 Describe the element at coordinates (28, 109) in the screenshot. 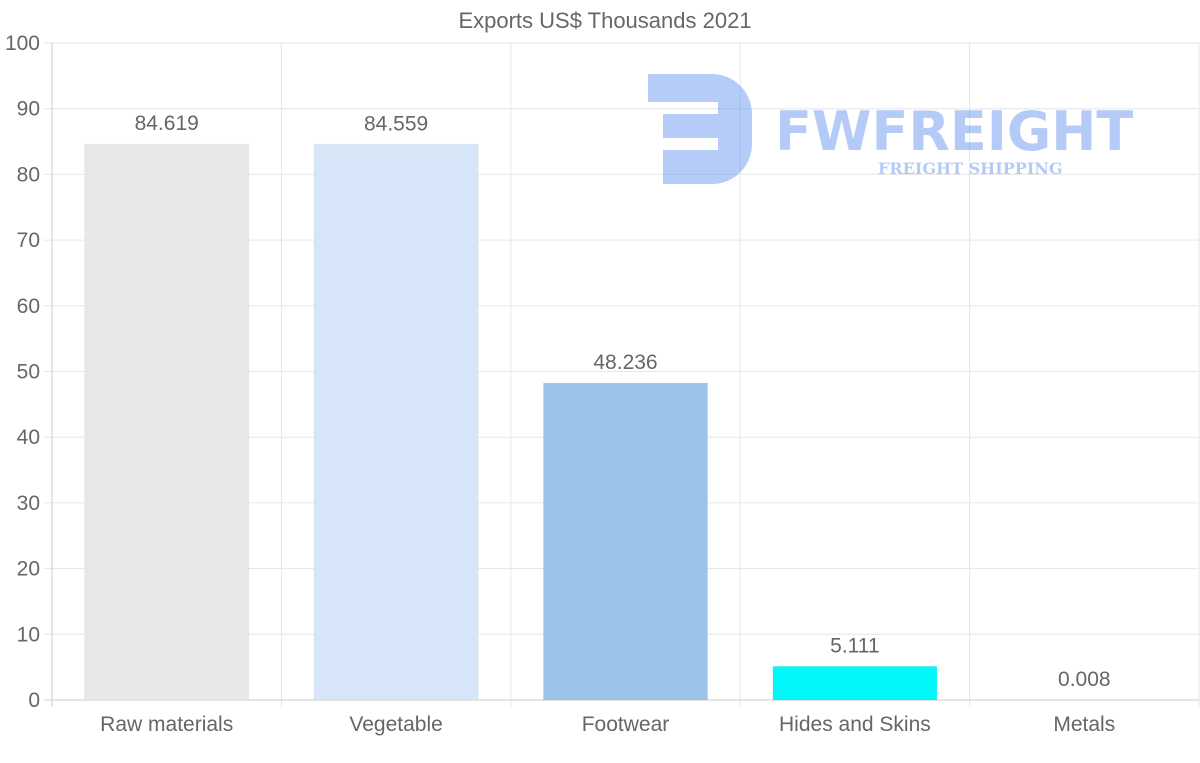

I see `y-tick-label: 90` at that location.